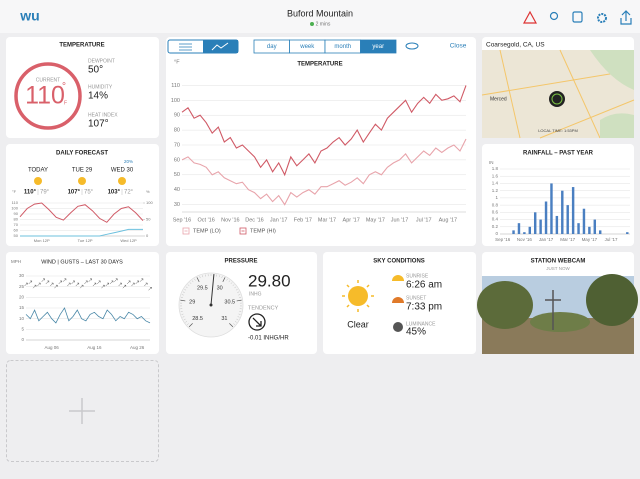  I want to click on y-axis-label: IN, so click(491, 162).